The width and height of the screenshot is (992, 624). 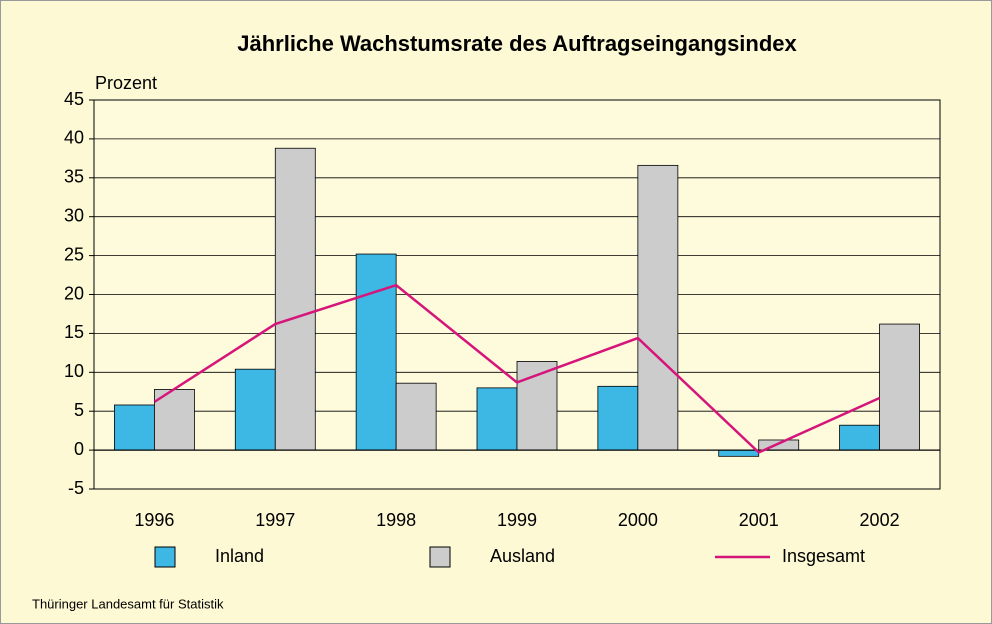 I want to click on x-tick-label: 1999, so click(x=517, y=520).